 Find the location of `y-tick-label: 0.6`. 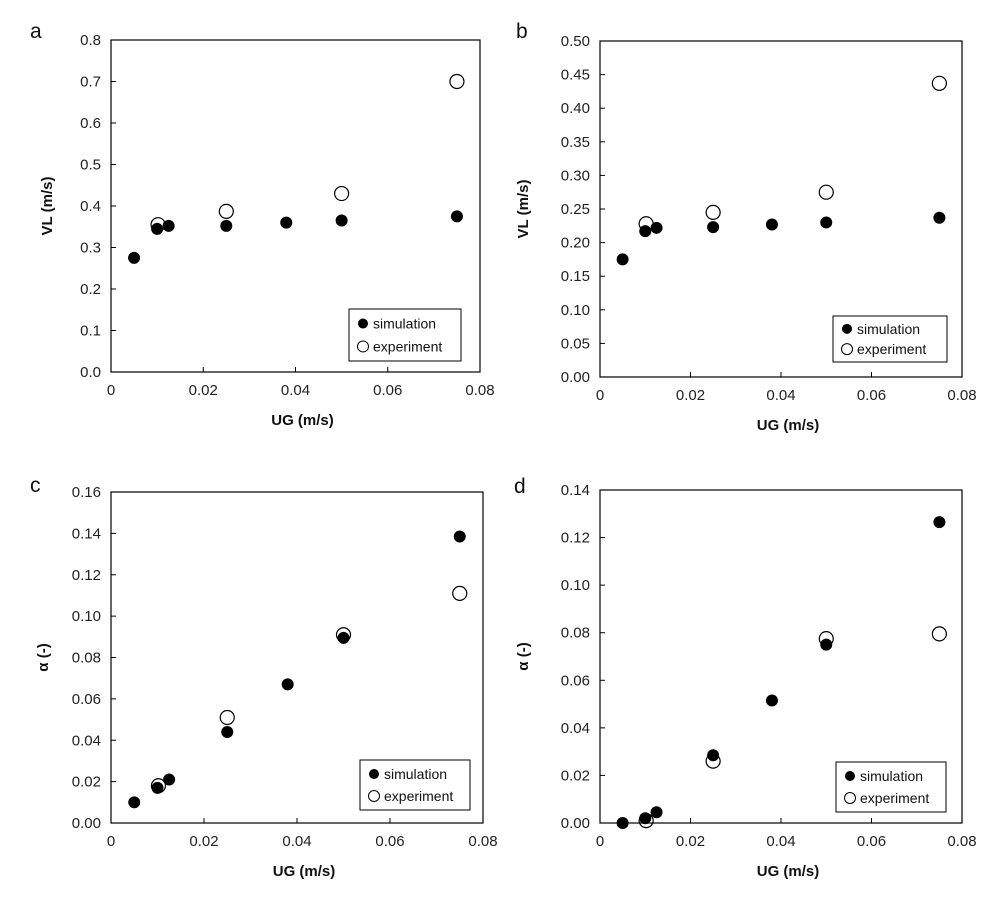

y-tick-label: 0.6 is located at coordinates (90, 123).